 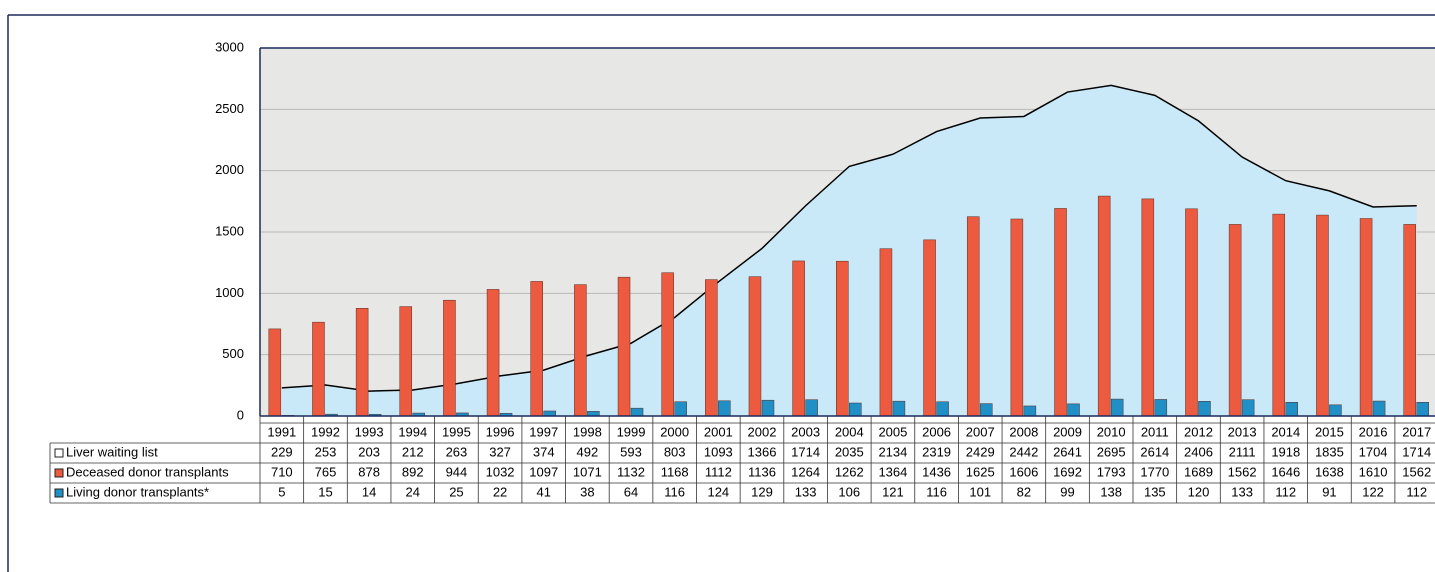 What do you see at coordinates (413, 471) in the screenshot?
I see `table-value: 892` at bounding box center [413, 471].